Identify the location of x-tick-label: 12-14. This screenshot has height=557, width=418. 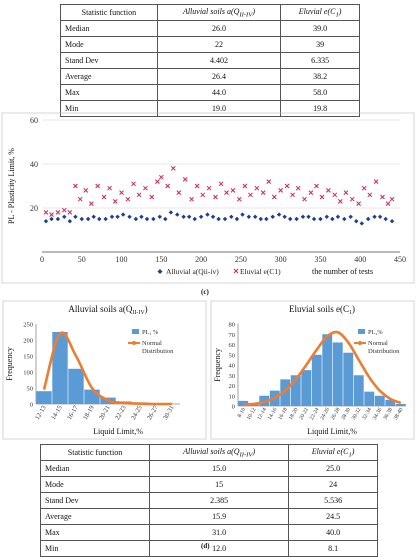
(262, 414).